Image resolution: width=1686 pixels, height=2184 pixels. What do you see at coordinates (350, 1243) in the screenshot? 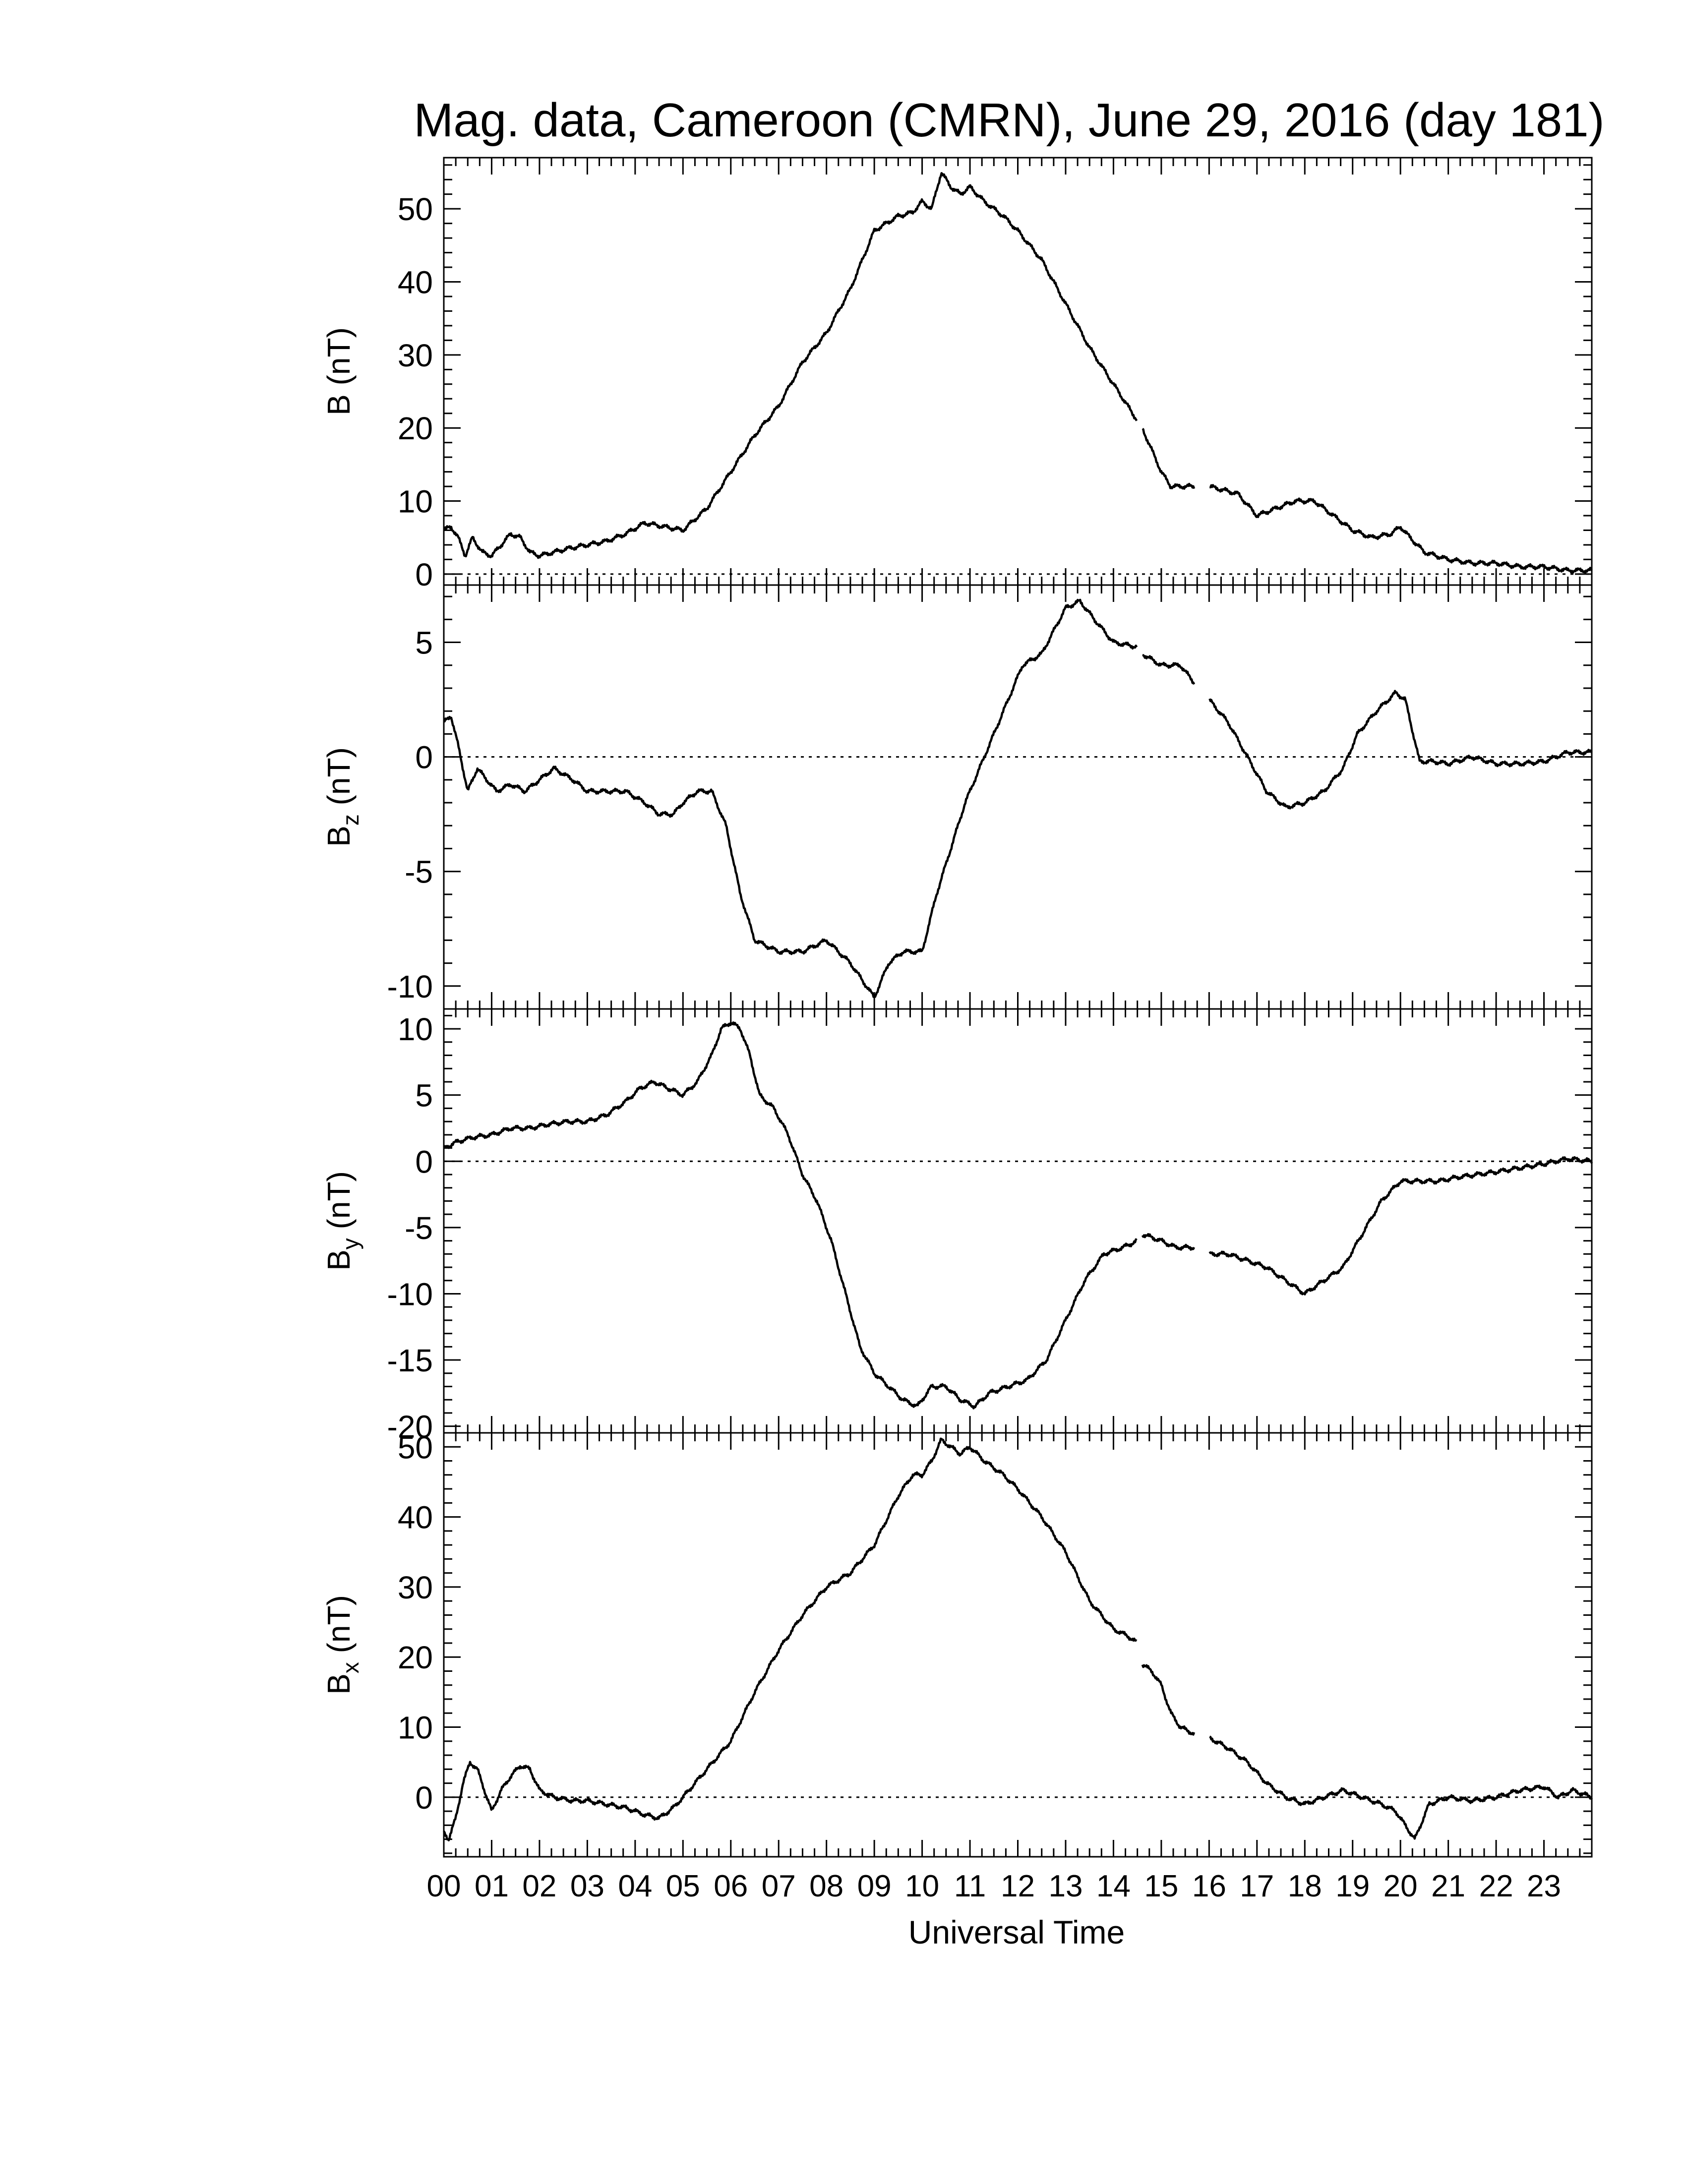
I see `y-label-subscript: y` at bounding box center [350, 1243].